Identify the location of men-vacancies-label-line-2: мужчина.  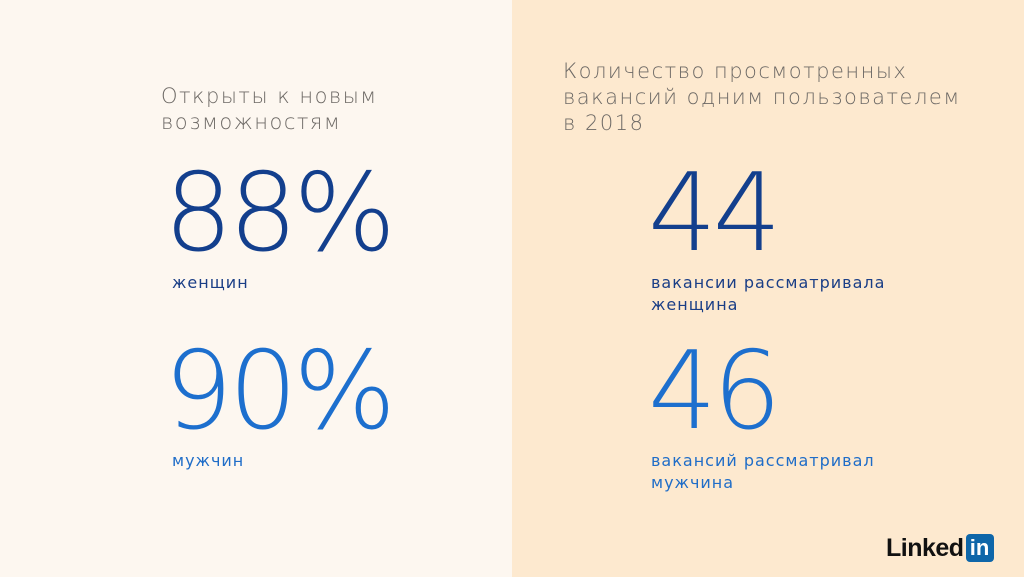
(693, 482).